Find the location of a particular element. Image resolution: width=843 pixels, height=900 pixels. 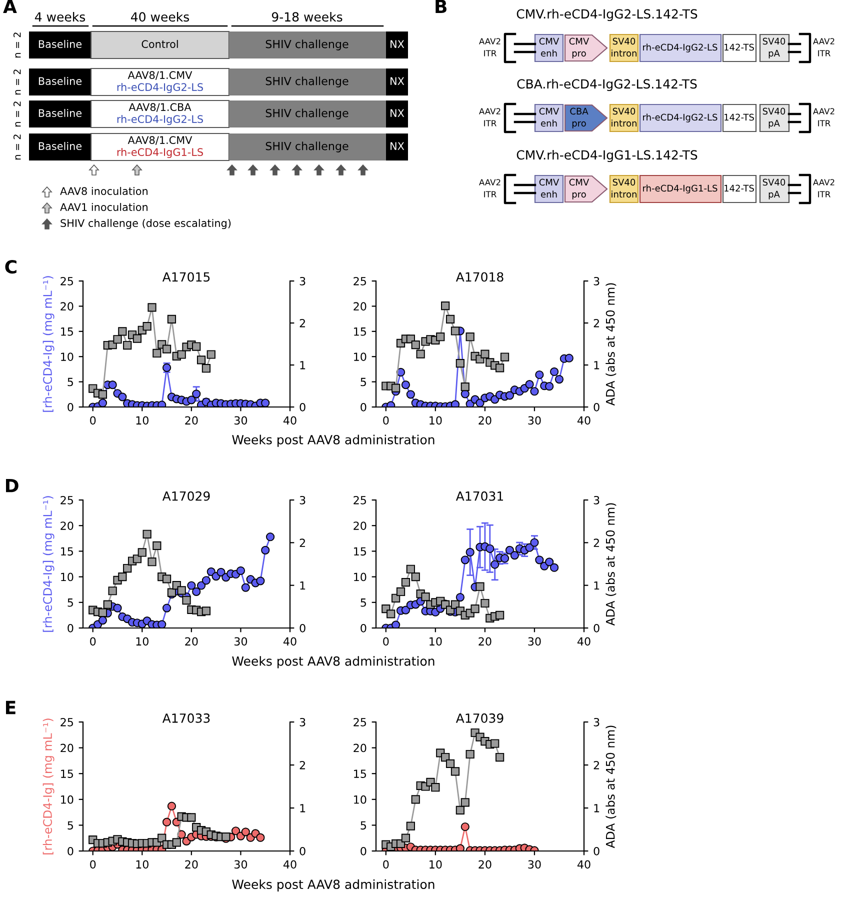

y-axis-title: [rh-eCD4-Ig] (mg mL⁻¹) is located at coordinates (48, 344).